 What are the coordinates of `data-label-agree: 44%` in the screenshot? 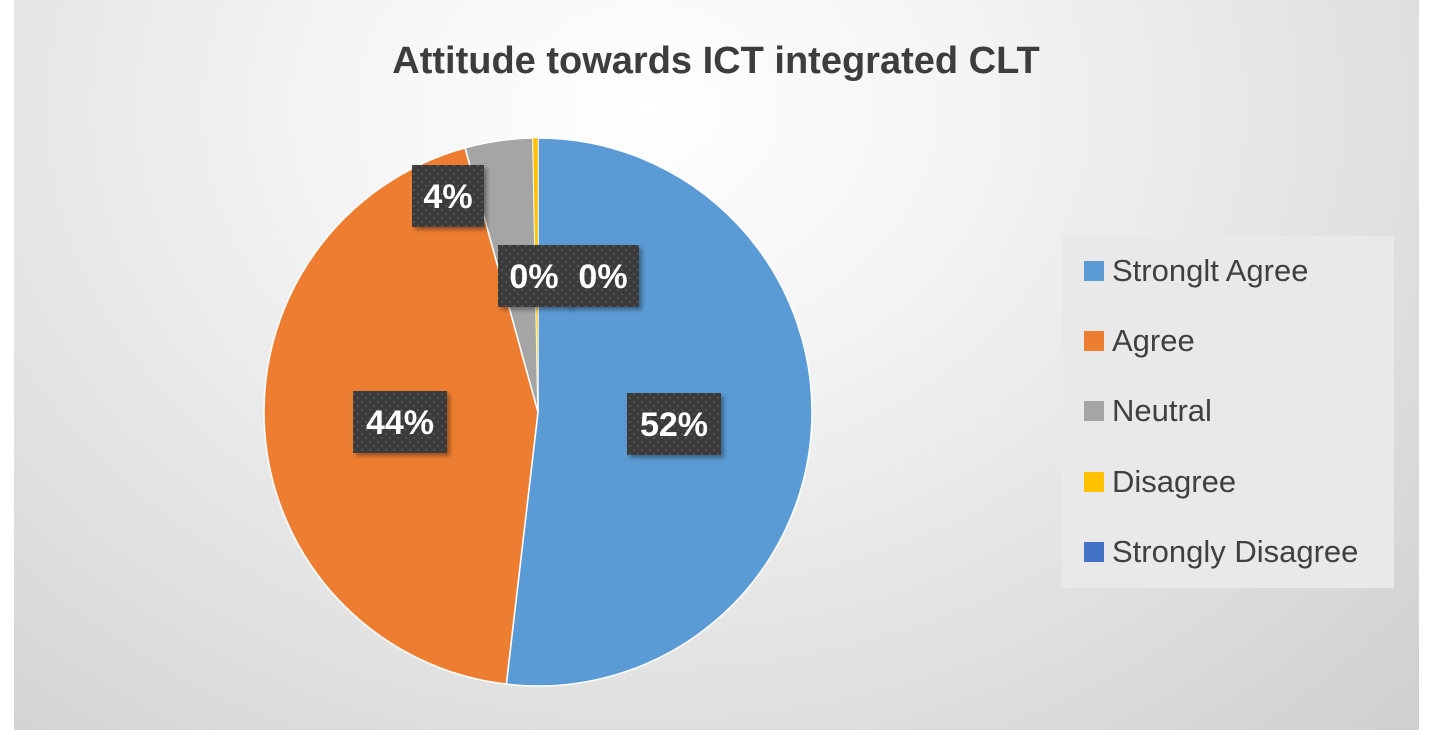 It's located at (400, 422).